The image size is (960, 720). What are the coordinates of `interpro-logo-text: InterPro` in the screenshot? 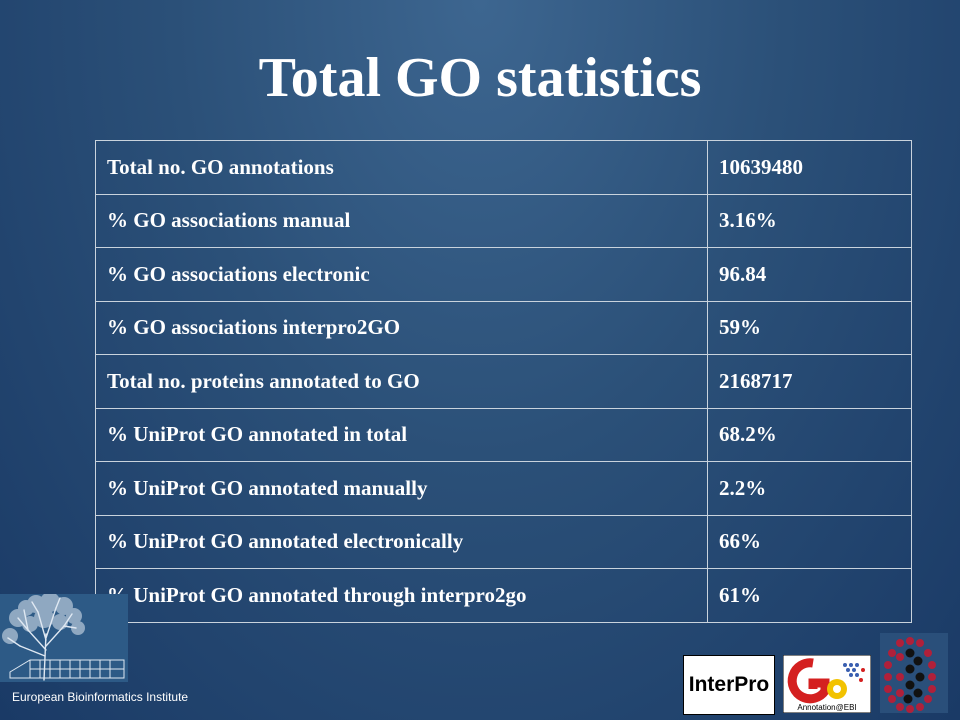 It's located at (729, 684).